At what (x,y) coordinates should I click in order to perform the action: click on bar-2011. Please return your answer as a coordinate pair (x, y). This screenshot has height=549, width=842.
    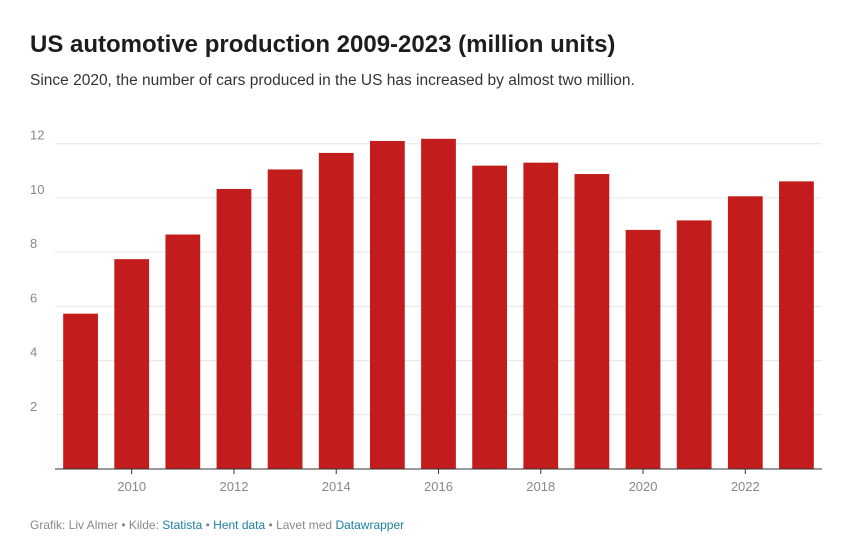
    Looking at the image, I should click on (183, 351).